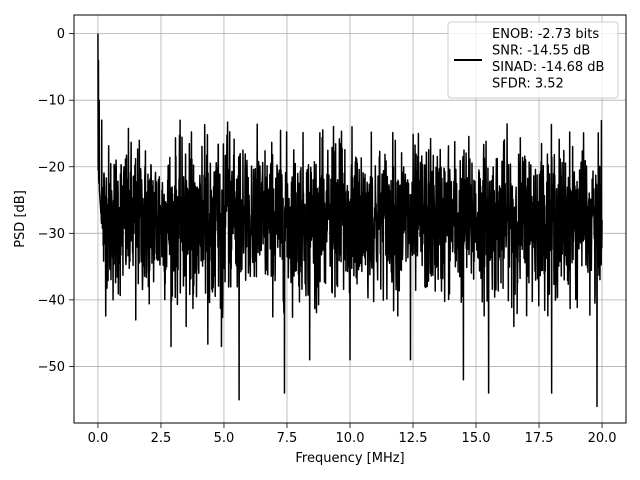  What do you see at coordinates (51, 367) in the screenshot?
I see `y-tick-label: −50` at bounding box center [51, 367].